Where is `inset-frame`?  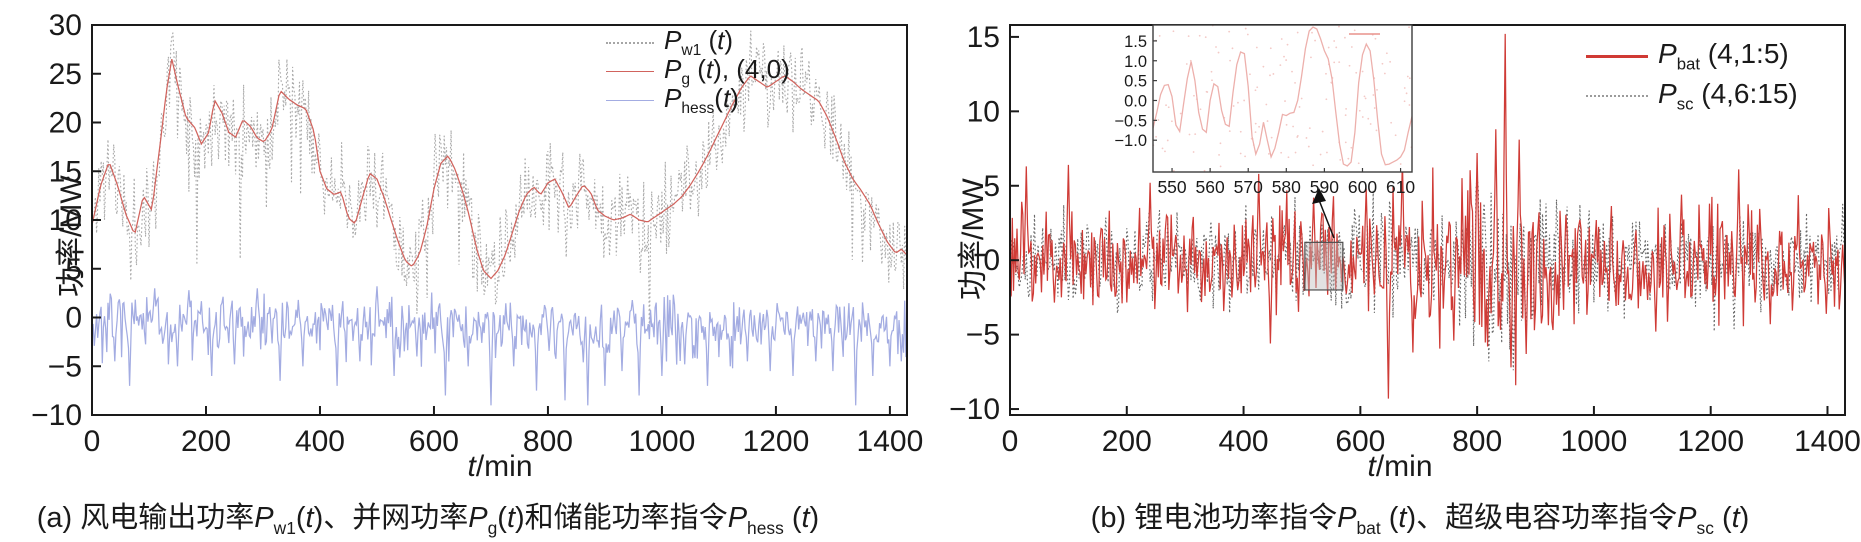 inset-frame is located at coordinates (1282, 98).